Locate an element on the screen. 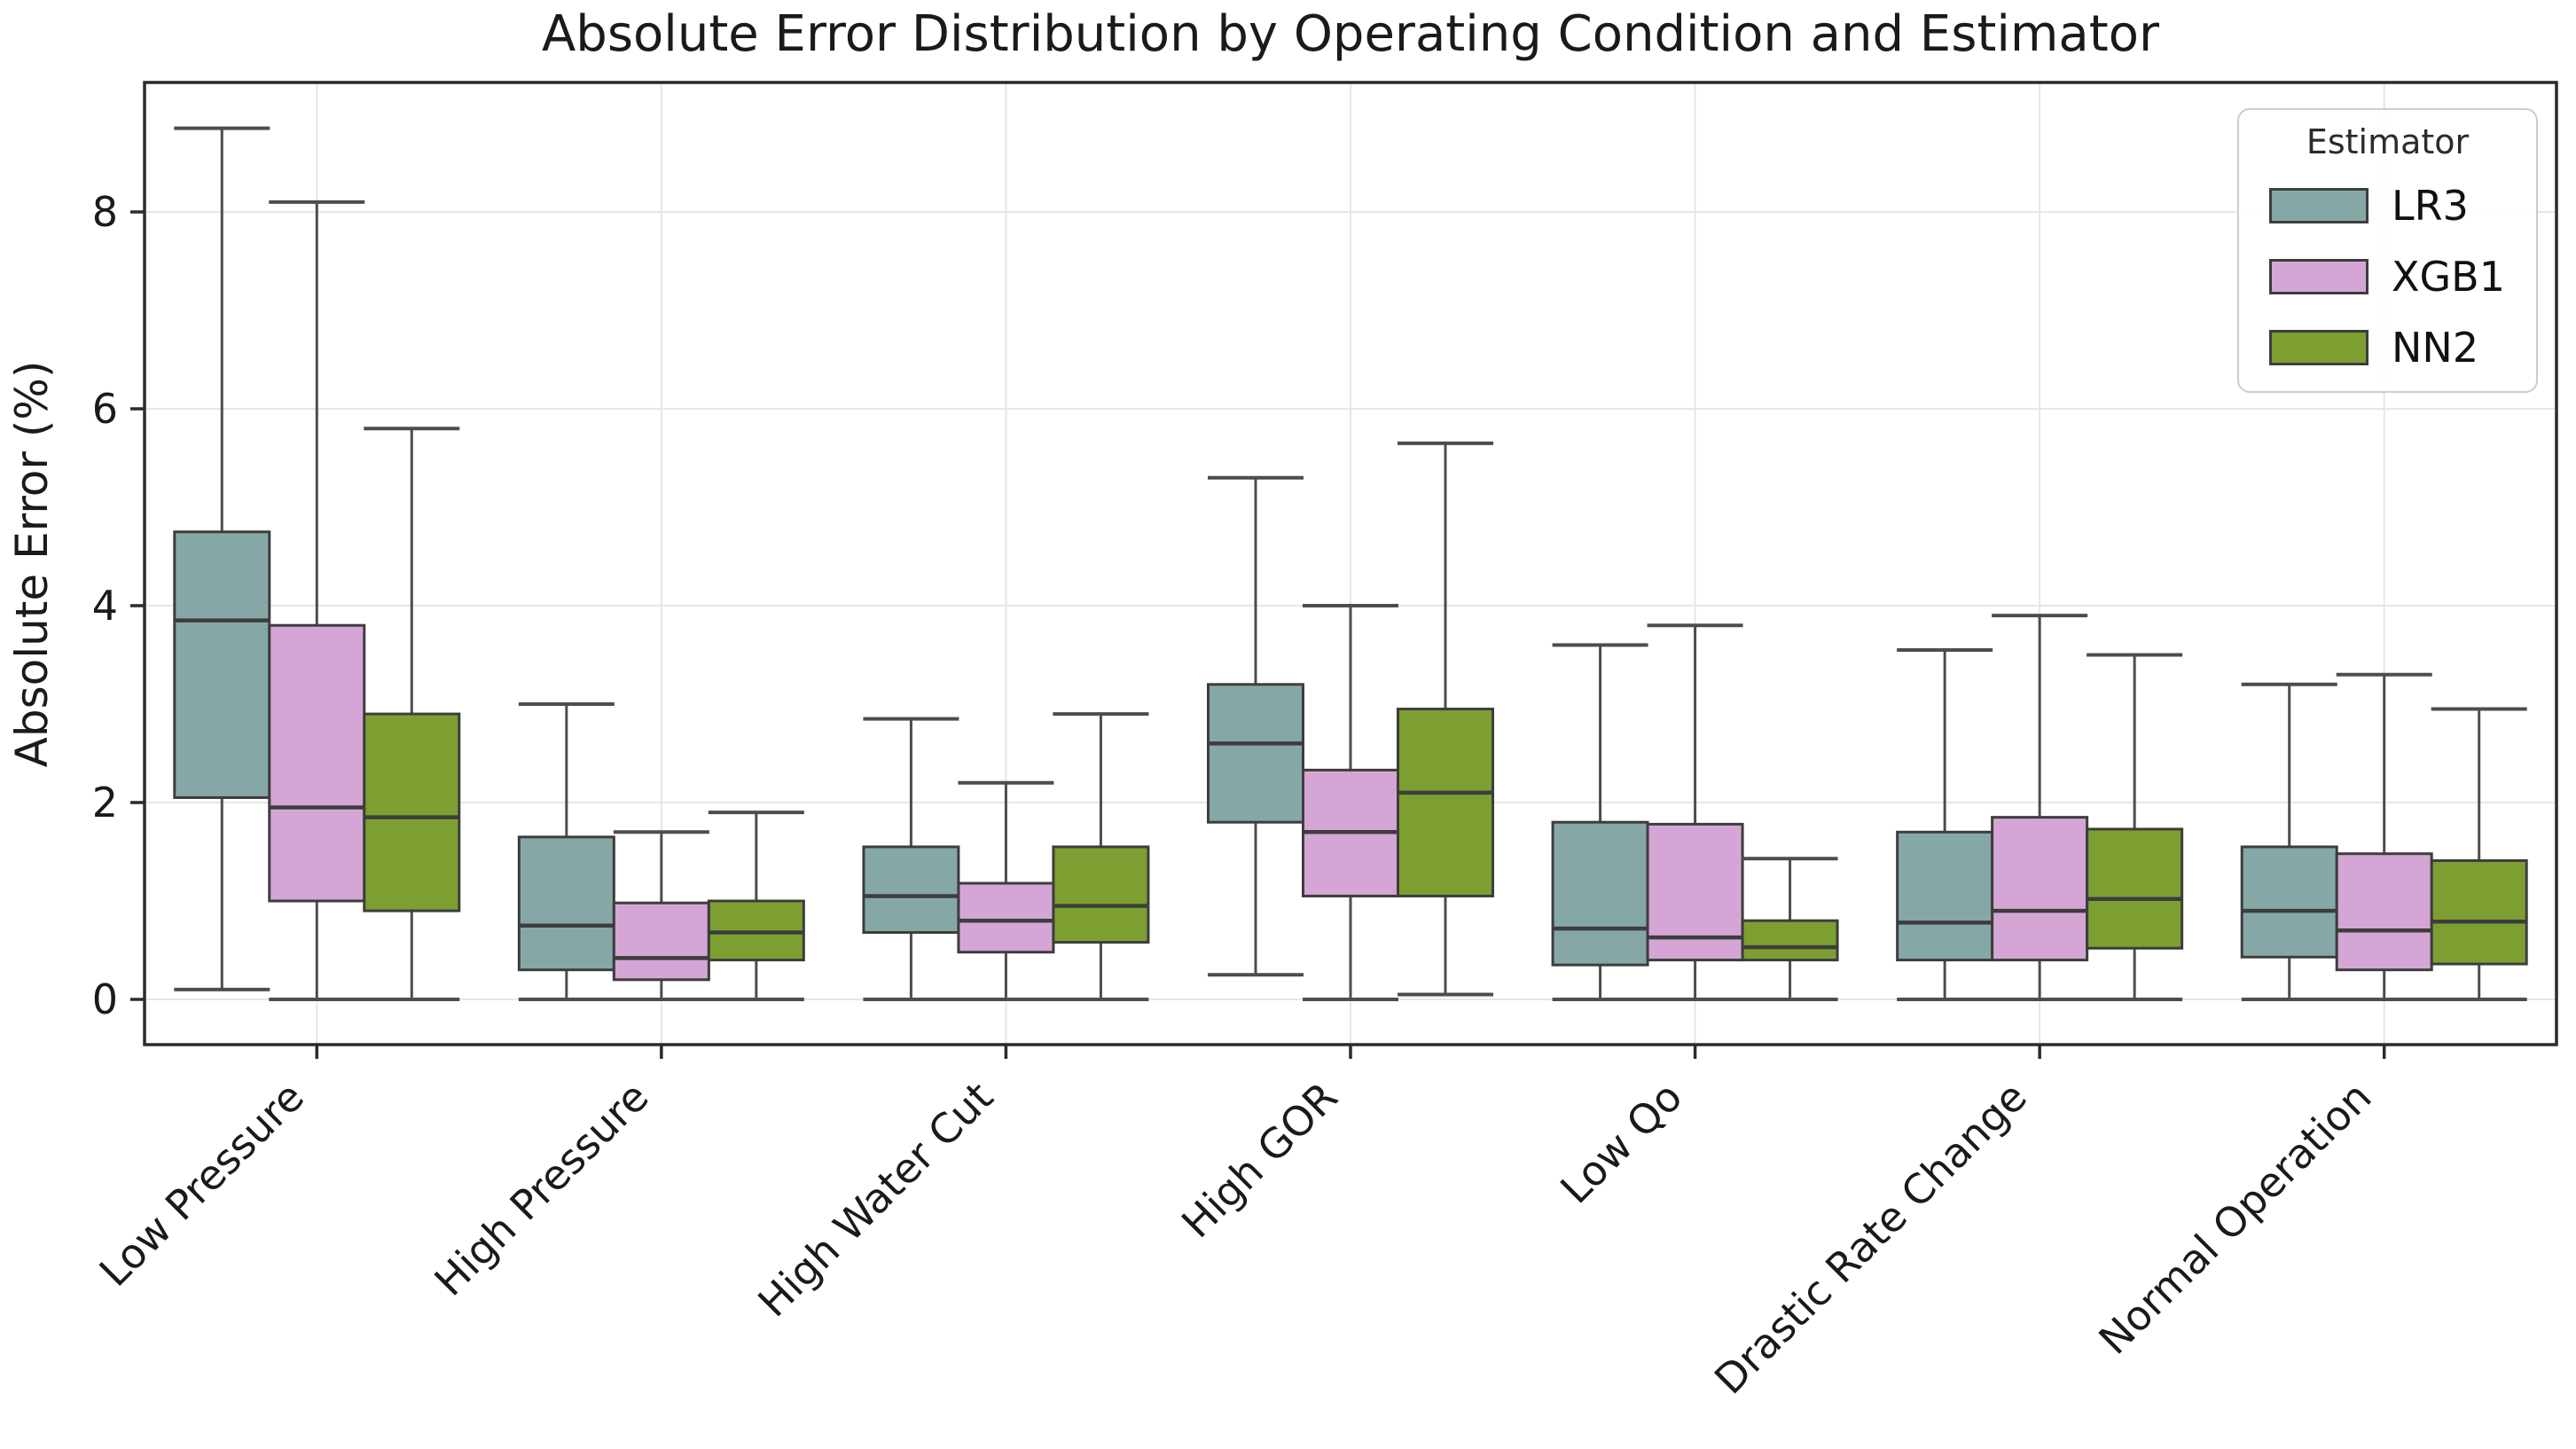 The width and height of the screenshot is (2576, 1449). legend-swatch-NN2 is located at coordinates (2319, 347).